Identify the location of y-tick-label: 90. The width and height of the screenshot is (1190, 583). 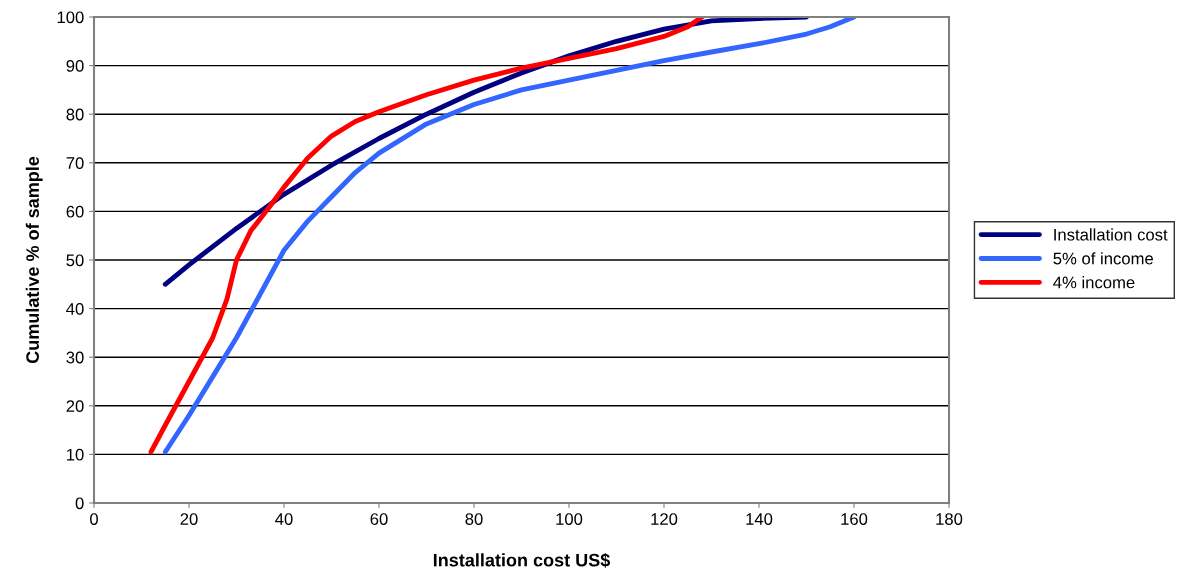
(75, 66).